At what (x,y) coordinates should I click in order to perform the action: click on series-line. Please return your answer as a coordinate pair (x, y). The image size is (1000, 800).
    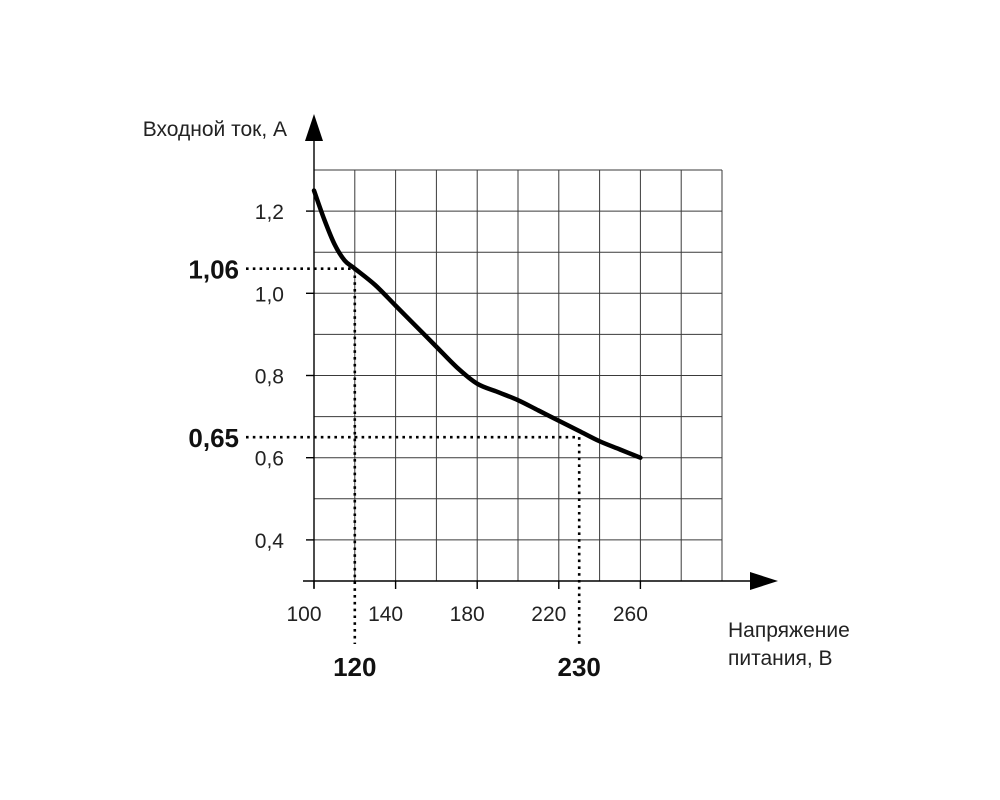
    Looking at the image, I should click on (477, 324).